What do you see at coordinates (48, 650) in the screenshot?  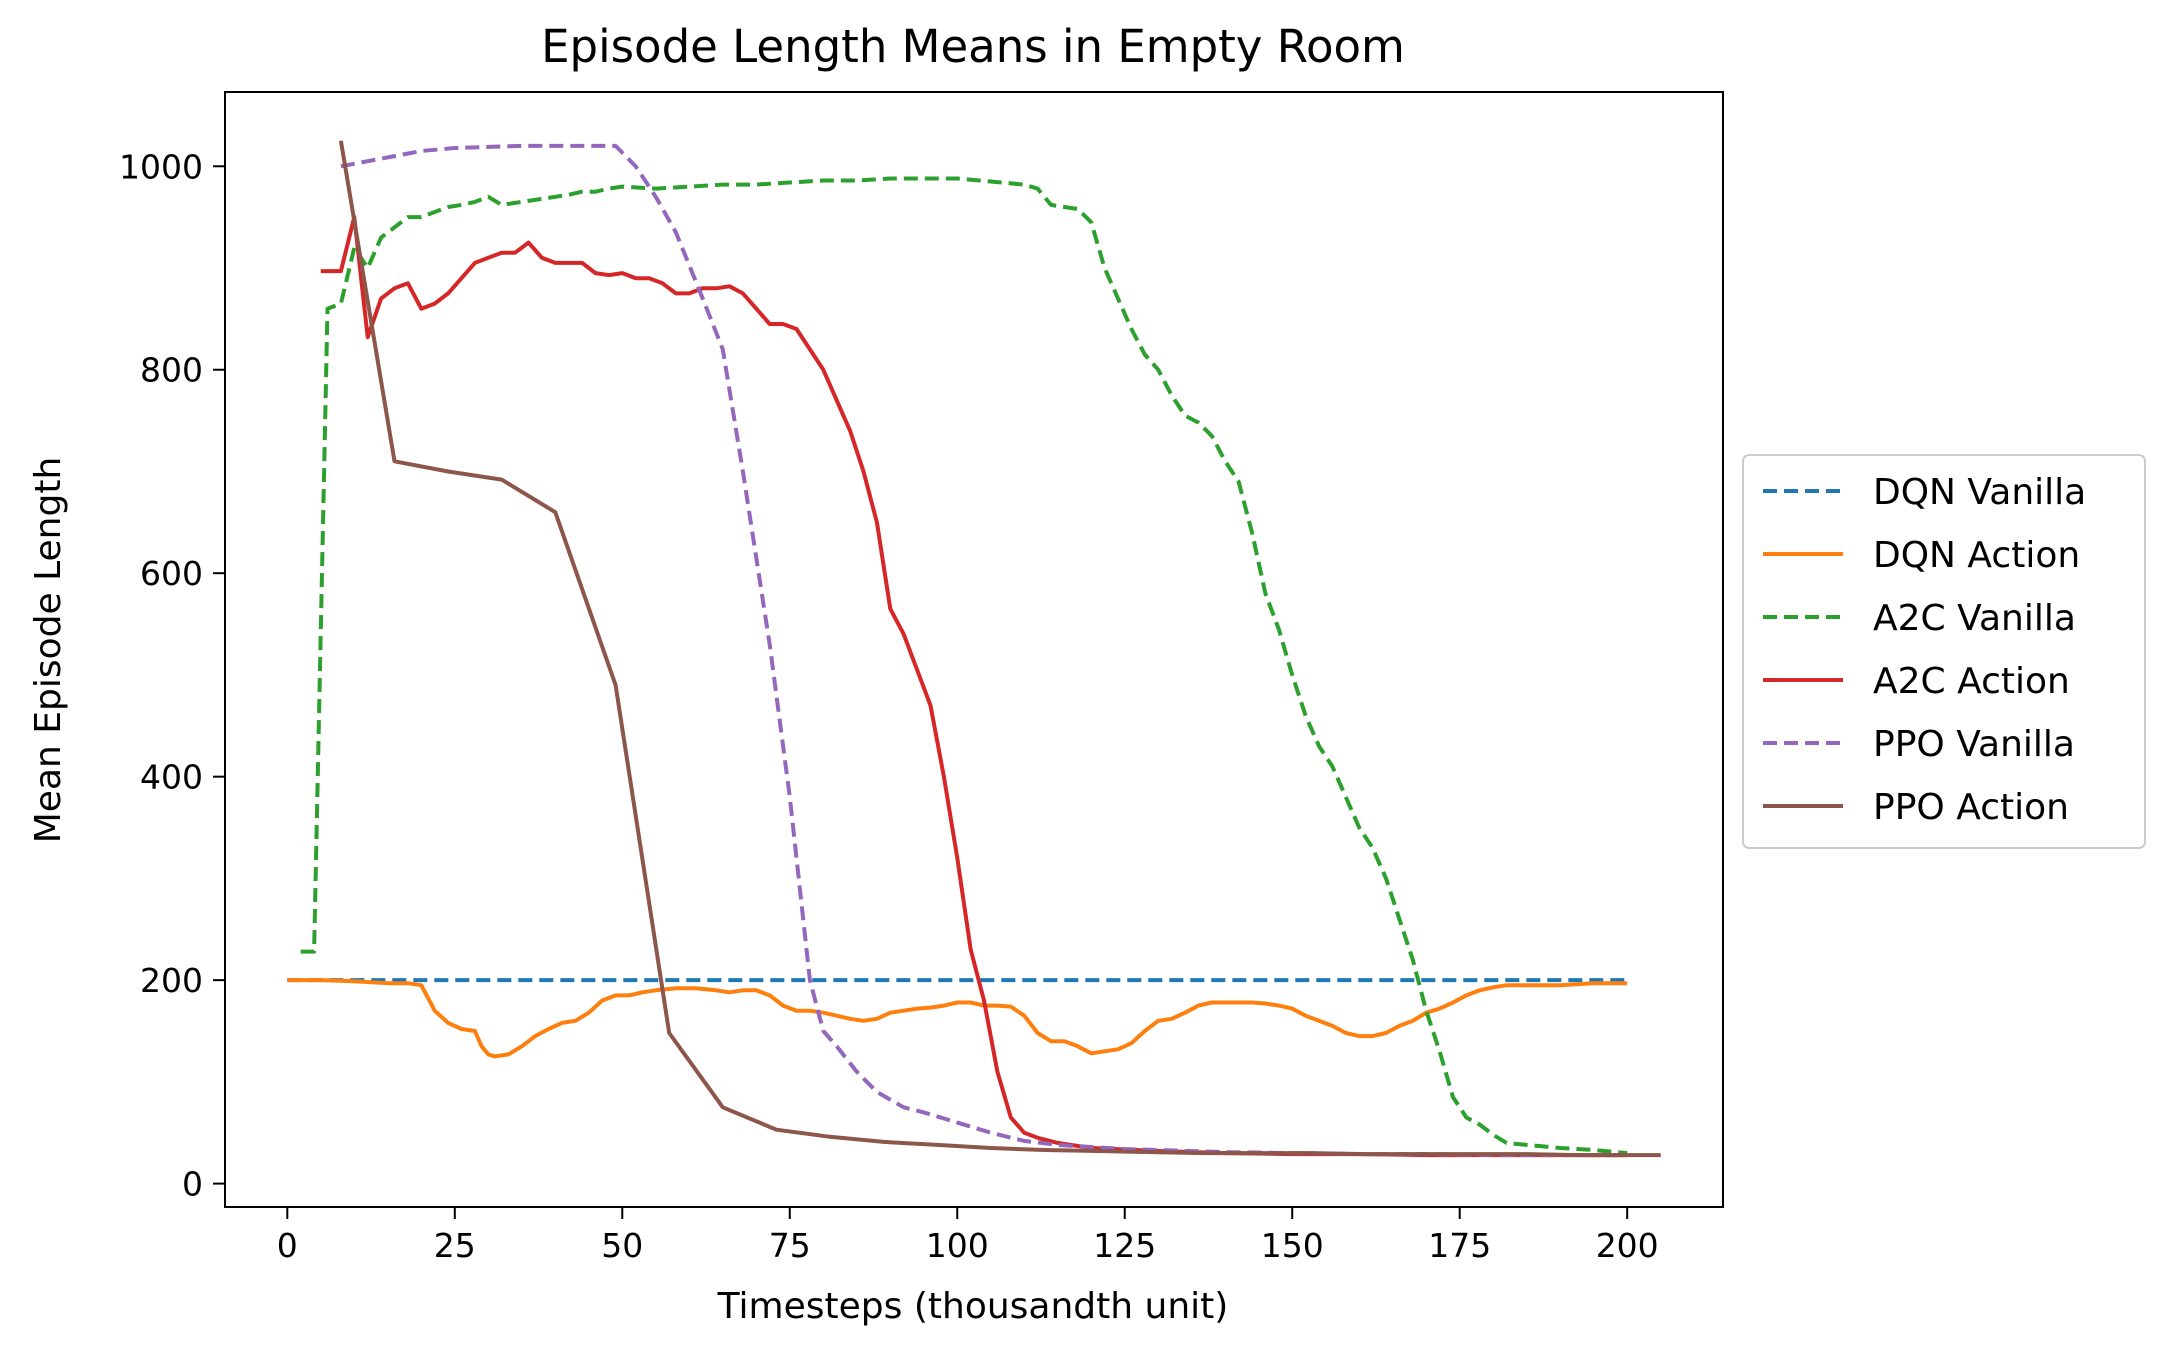 I see `y-axis-label: Mean Episode Length` at bounding box center [48, 650].